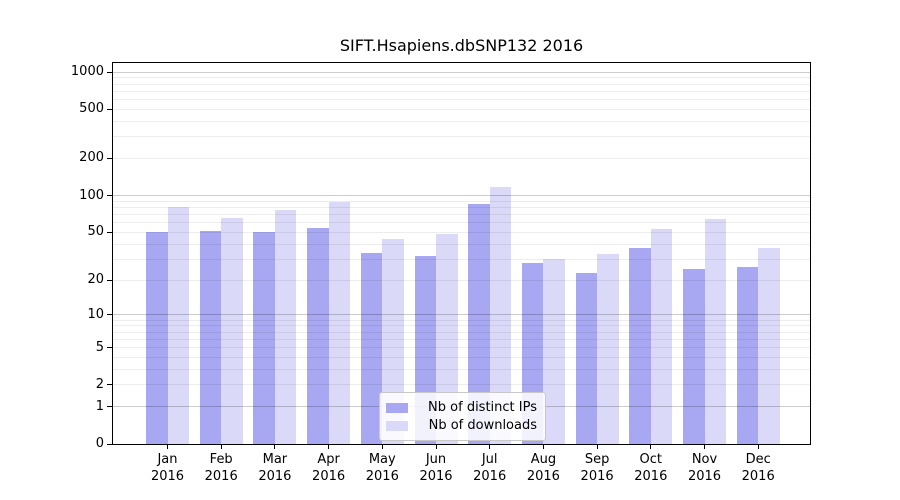  I want to click on bar-nb-of-downloads-sep-2016, so click(608, 349).